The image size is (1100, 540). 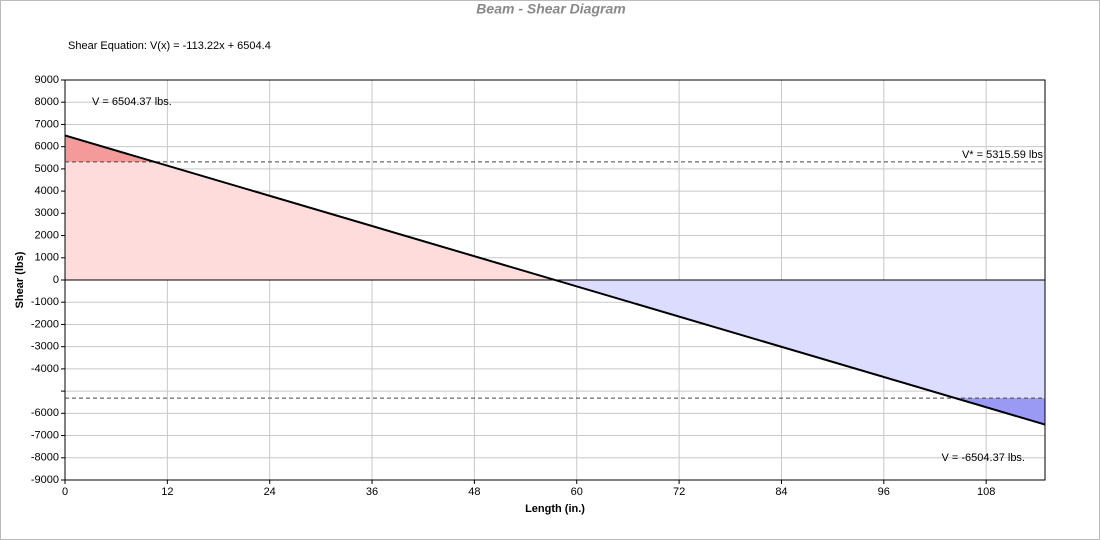 I want to click on y-tick-label: 4000, so click(x=47, y=191).